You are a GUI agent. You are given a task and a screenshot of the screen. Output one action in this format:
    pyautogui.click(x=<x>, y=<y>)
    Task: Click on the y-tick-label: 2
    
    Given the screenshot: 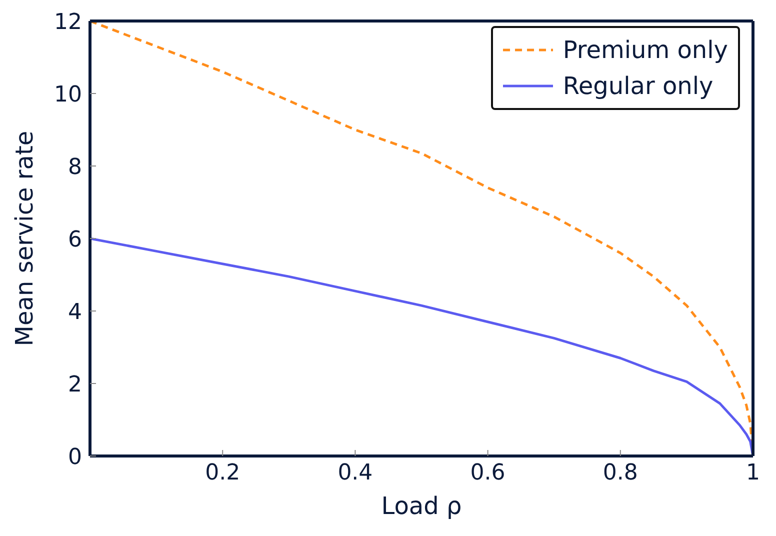 What is the action you would take?
    pyautogui.click(x=75, y=385)
    